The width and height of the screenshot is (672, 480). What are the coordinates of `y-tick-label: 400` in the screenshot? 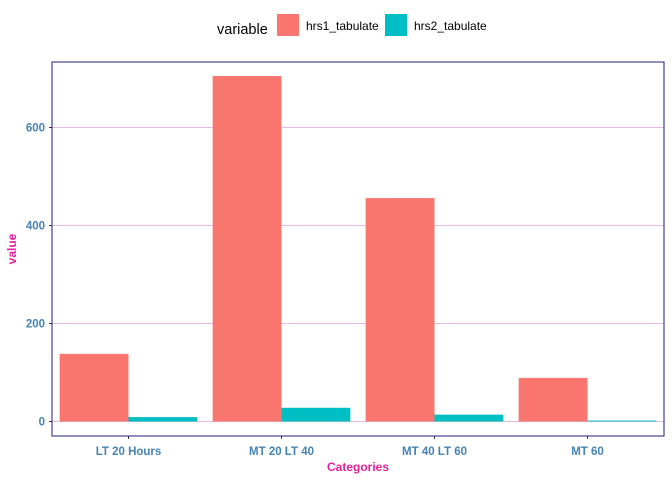 It's located at (35, 227).